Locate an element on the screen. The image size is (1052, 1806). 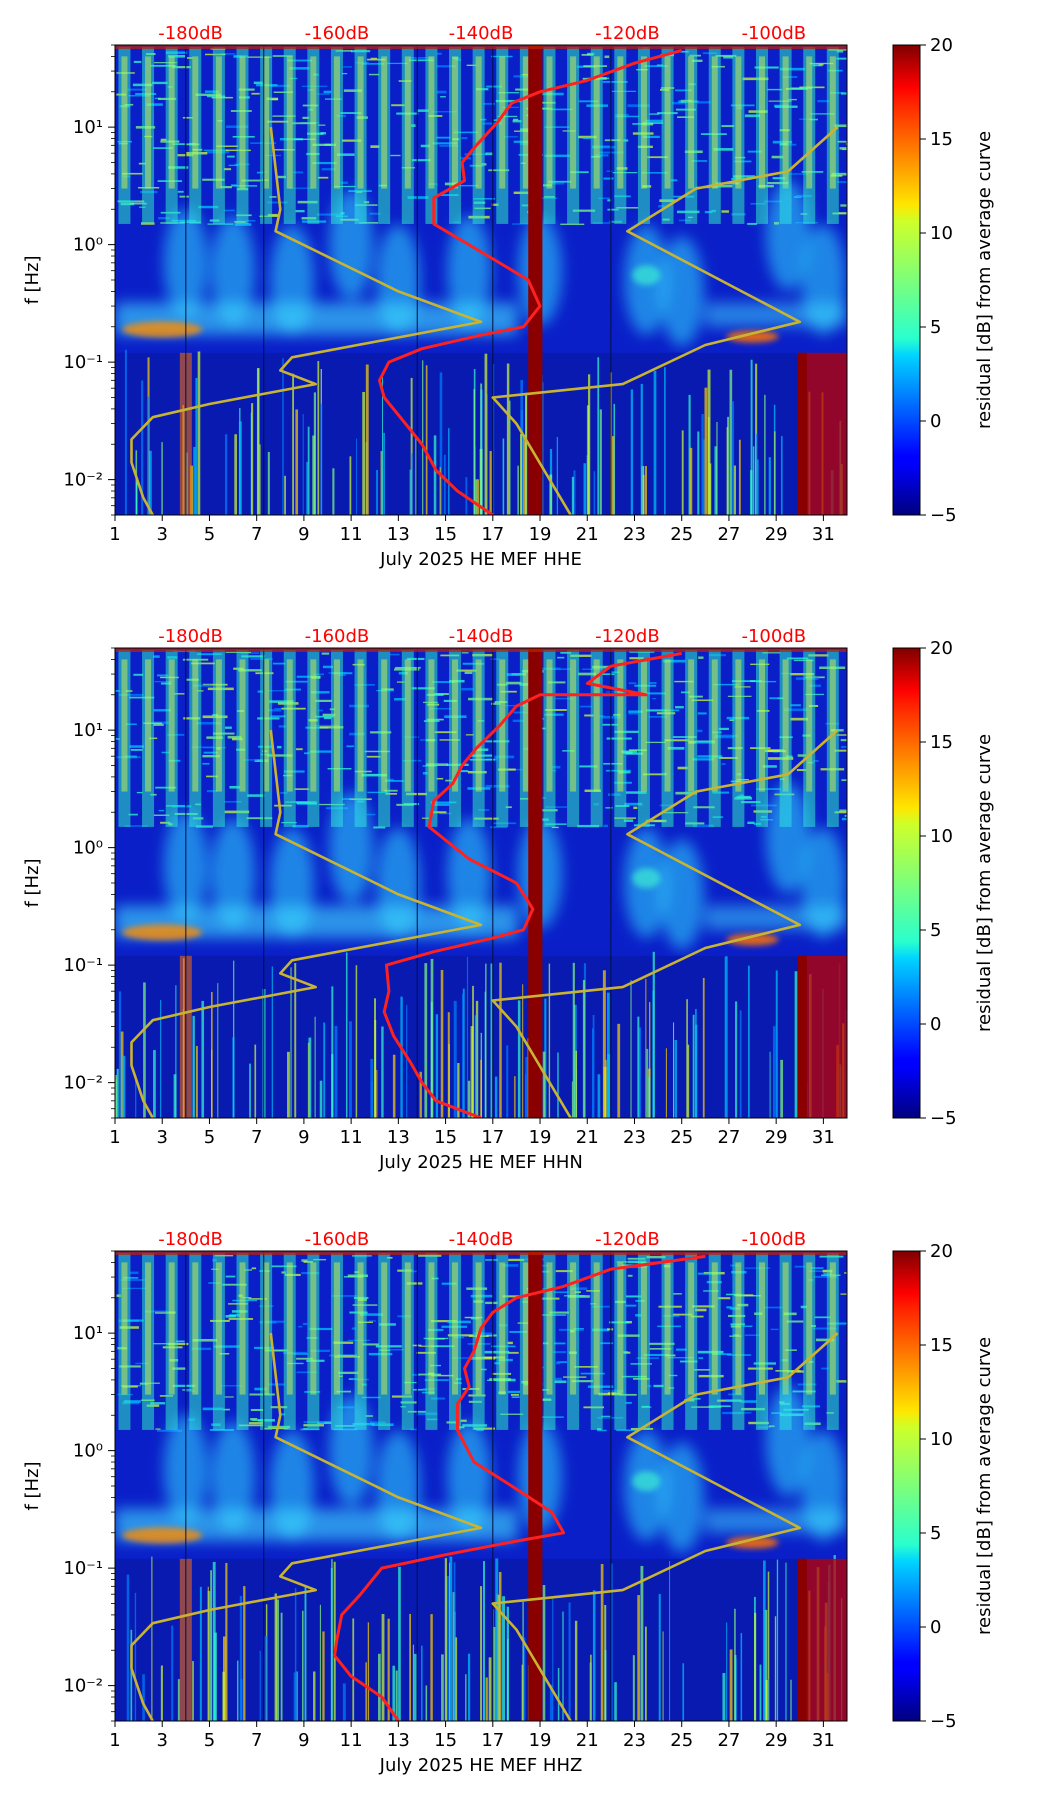
x-axis-label: July 2025 HE MEF HHN is located at coordinates (480, 1162).